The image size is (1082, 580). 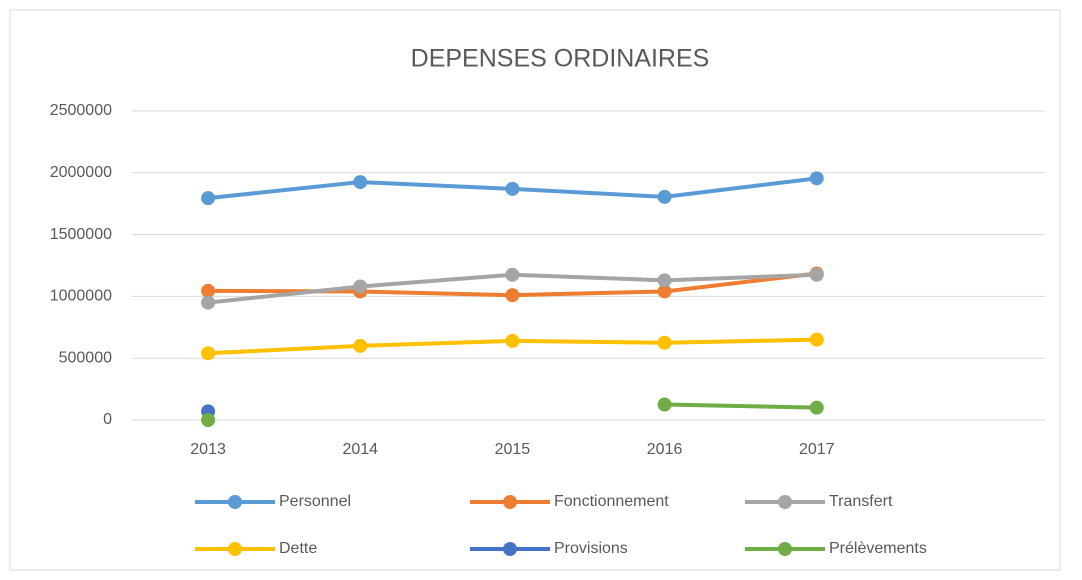 What do you see at coordinates (81, 172) in the screenshot?
I see `y-tick-label: 2000000` at bounding box center [81, 172].